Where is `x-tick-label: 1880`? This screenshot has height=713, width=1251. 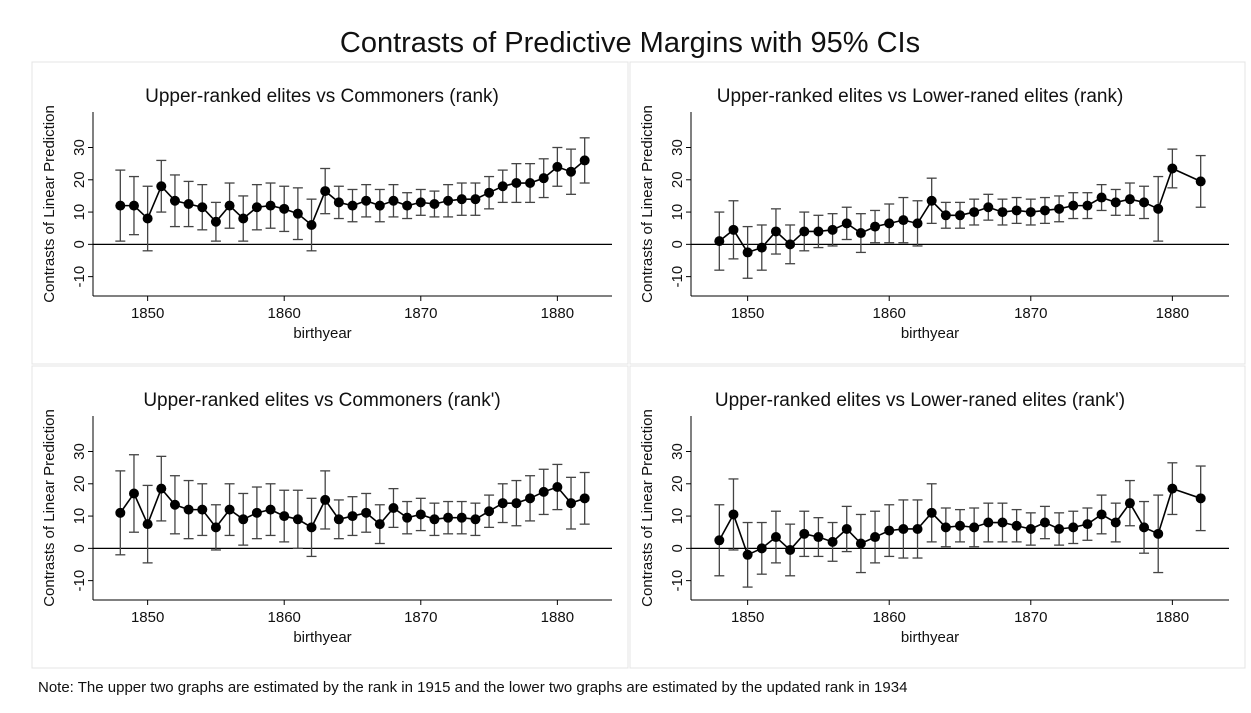 x-tick-label: 1880 is located at coordinates (557, 617).